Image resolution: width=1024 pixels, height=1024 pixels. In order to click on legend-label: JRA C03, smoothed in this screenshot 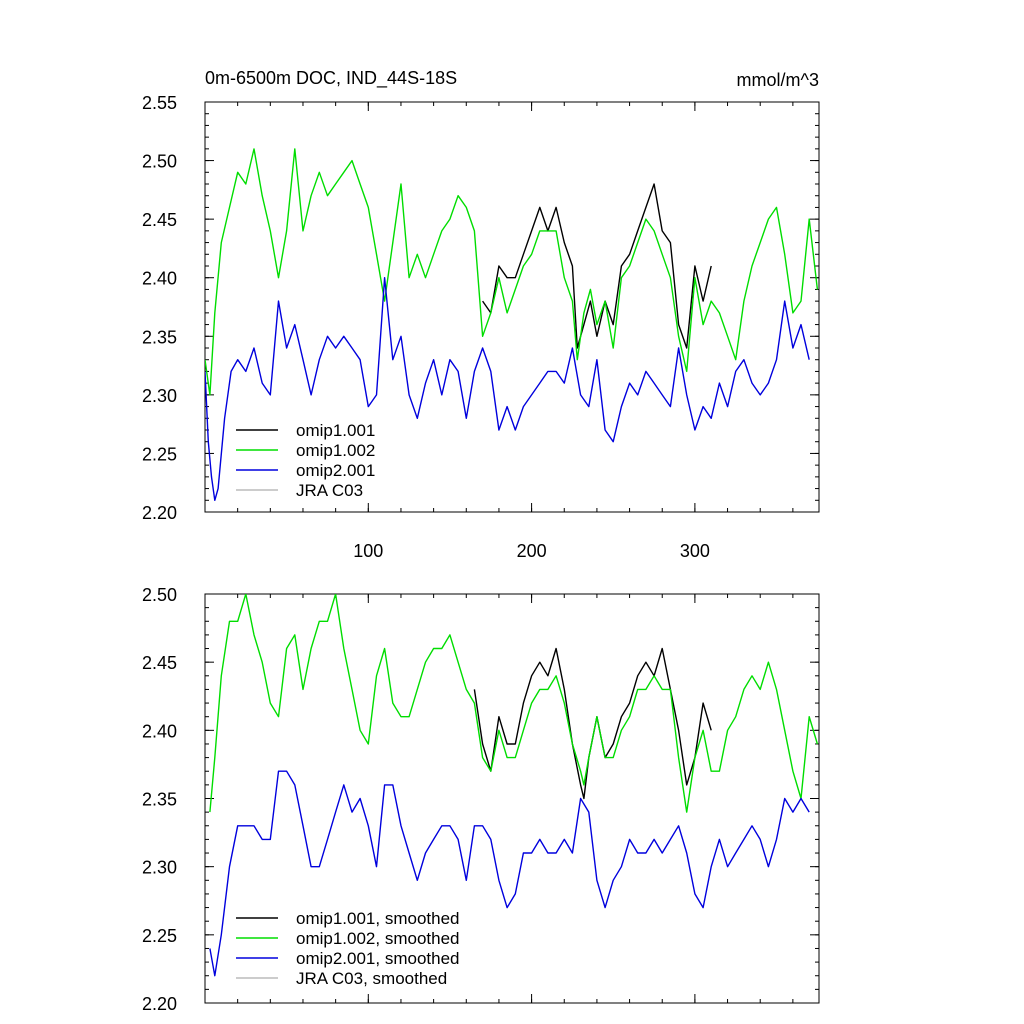, I will do `click(371, 978)`.